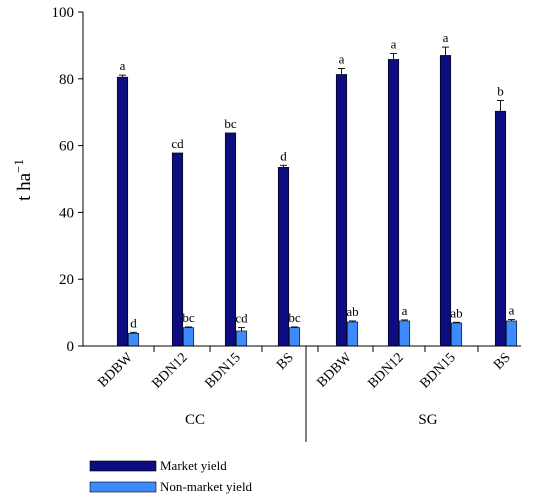 Image resolution: width=550 pixels, height=500 pixels. Describe the element at coordinates (66, 147) in the screenshot. I see `y-tick-label: 60` at that location.